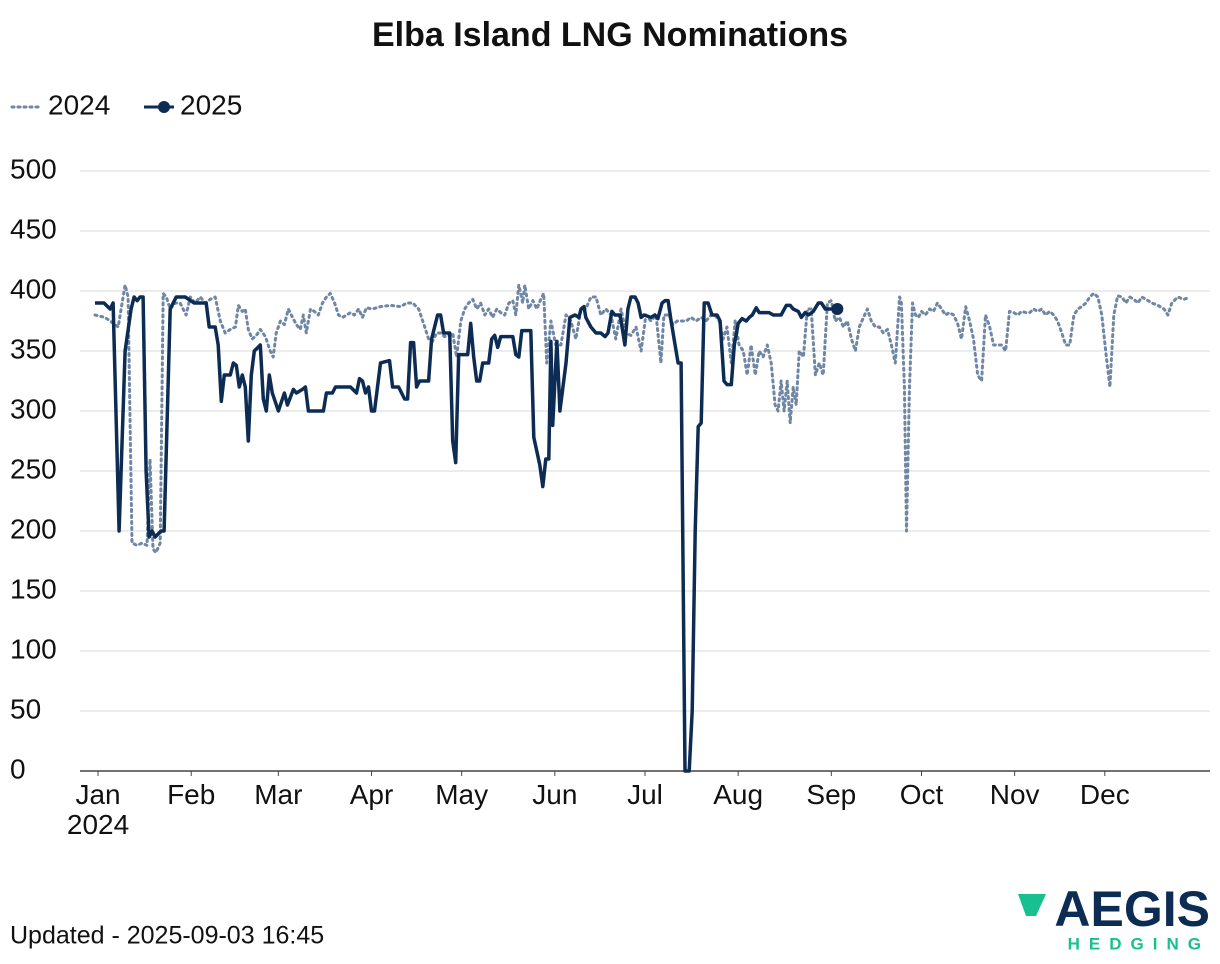  I want to click on x-tick-label: Nov, so click(1015, 794).